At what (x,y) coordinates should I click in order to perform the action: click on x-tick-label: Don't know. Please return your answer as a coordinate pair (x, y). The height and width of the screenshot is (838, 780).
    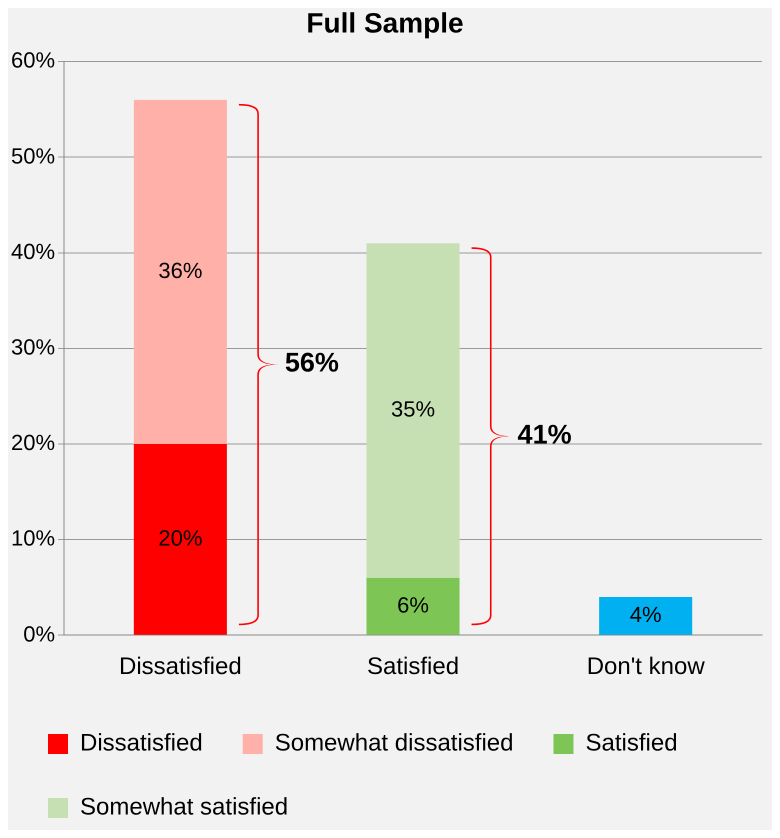
    Looking at the image, I should click on (646, 666).